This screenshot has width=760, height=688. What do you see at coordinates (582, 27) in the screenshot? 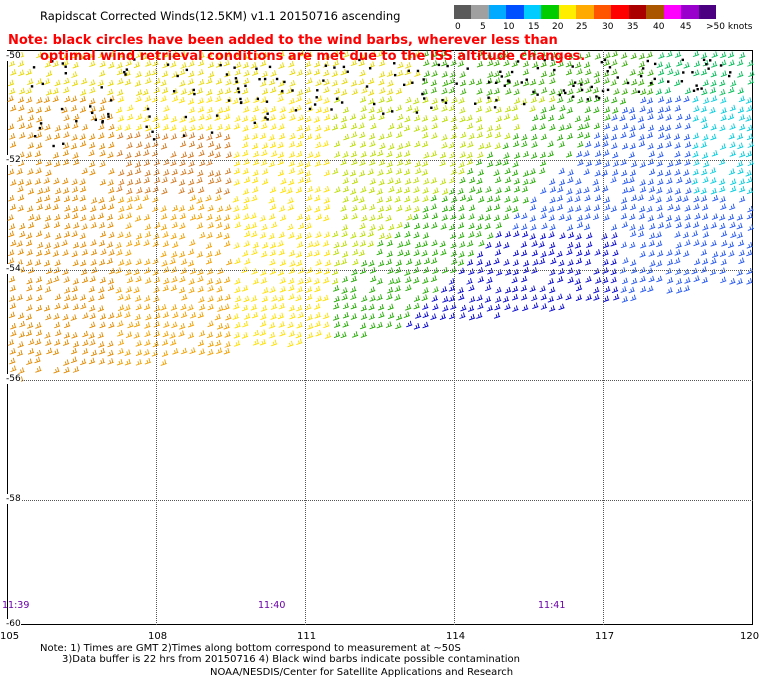
I see `colorbar-label: 25` at bounding box center [582, 27].